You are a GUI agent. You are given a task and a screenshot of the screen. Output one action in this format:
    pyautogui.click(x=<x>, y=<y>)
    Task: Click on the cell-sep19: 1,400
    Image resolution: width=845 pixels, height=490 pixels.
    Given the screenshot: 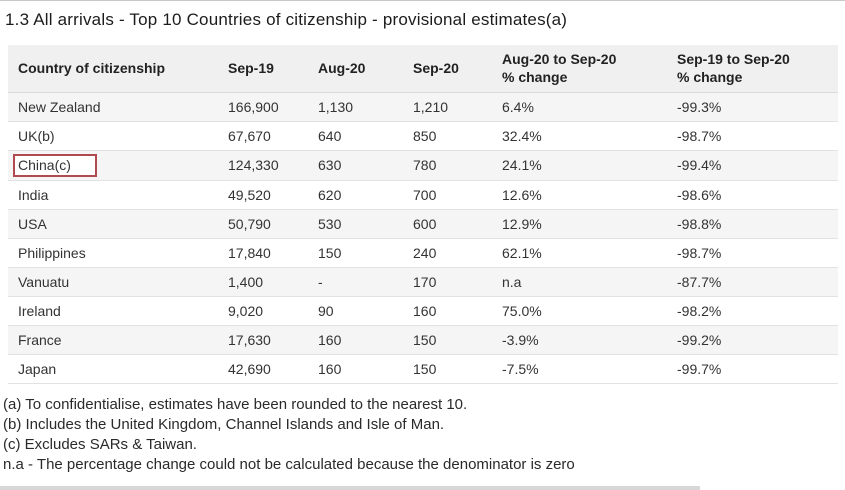 What is the action you would take?
    pyautogui.click(x=263, y=282)
    